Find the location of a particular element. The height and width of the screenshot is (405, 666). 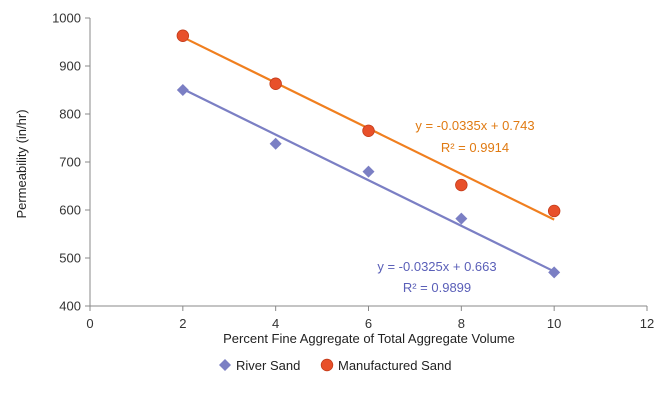

y-tick-label: 1000 is located at coordinates (66, 18).